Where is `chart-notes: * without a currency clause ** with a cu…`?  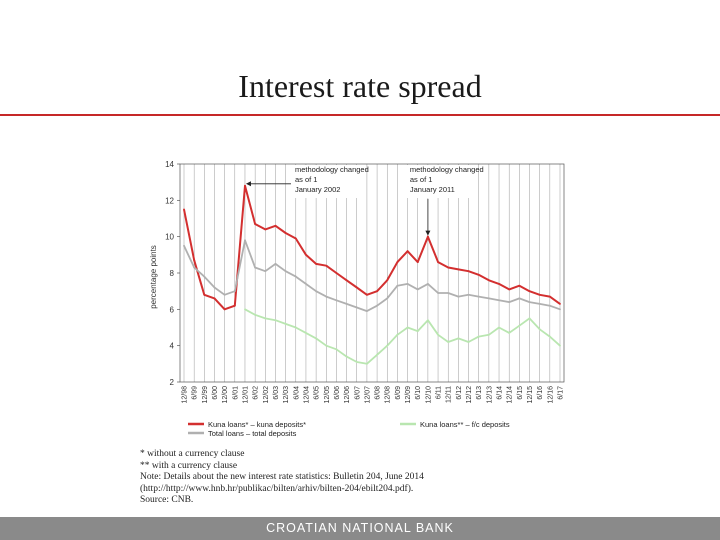
chart-notes: * without a currency clause ** with a cu… is located at coordinates (360, 478).